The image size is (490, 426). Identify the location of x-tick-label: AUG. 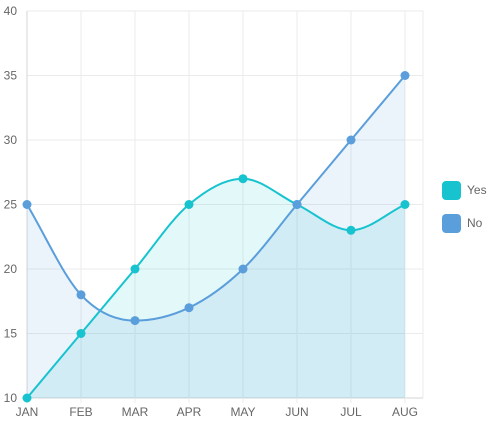
(405, 412).